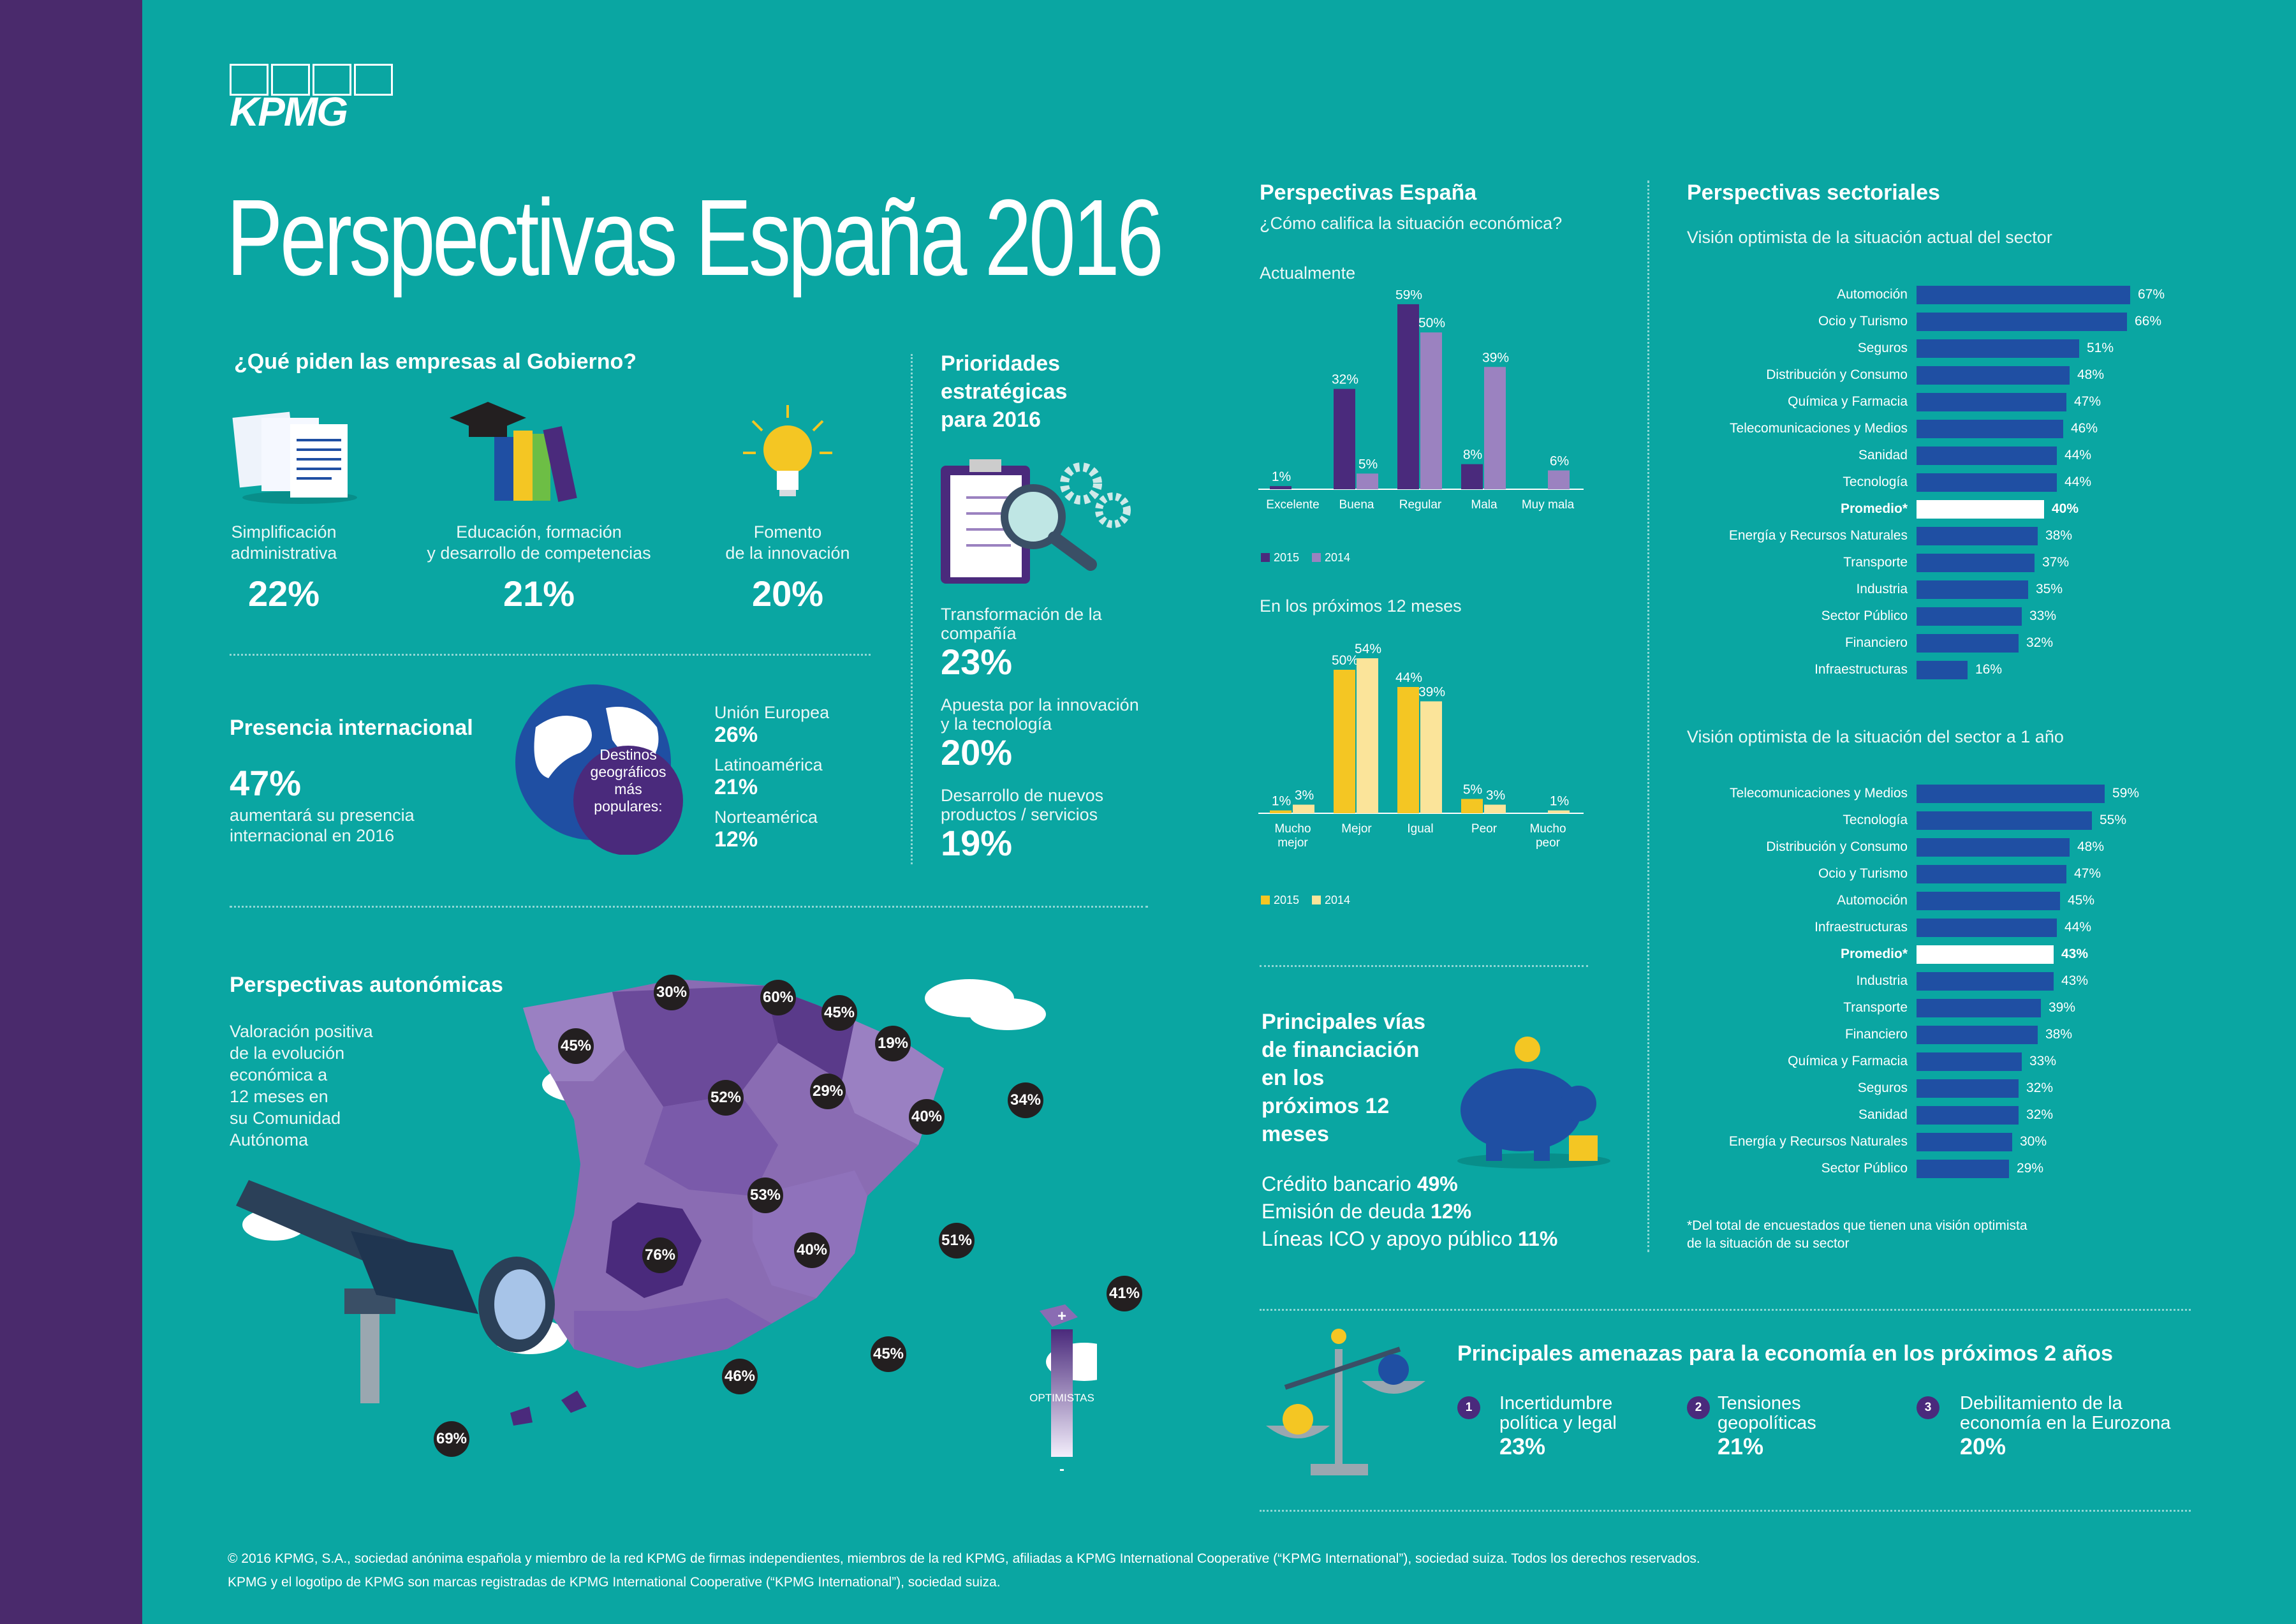 The image size is (2296, 1624). What do you see at coordinates (2078, 455) in the screenshot?
I see `sector-value: 44%` at bounding box center [2078, 455].